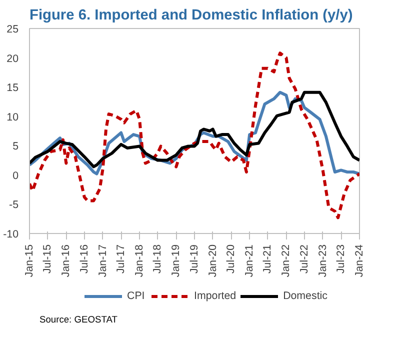 The height and width of the screenshot is (347, 399). I want to click on x-tick-label: Jan-16, so click(66, 261).